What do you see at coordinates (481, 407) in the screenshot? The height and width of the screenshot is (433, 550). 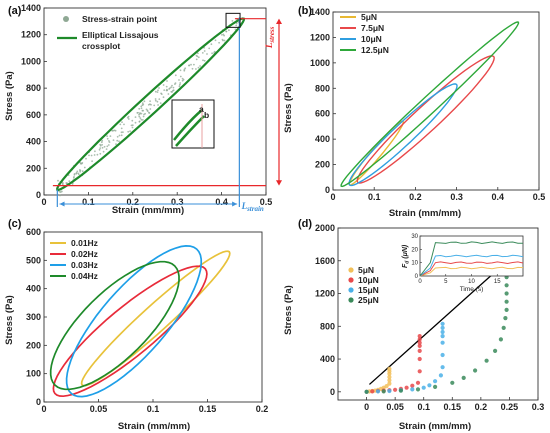 I see `panel-d-xtick-label-4: 0.2` at bounding box center [481, 407].